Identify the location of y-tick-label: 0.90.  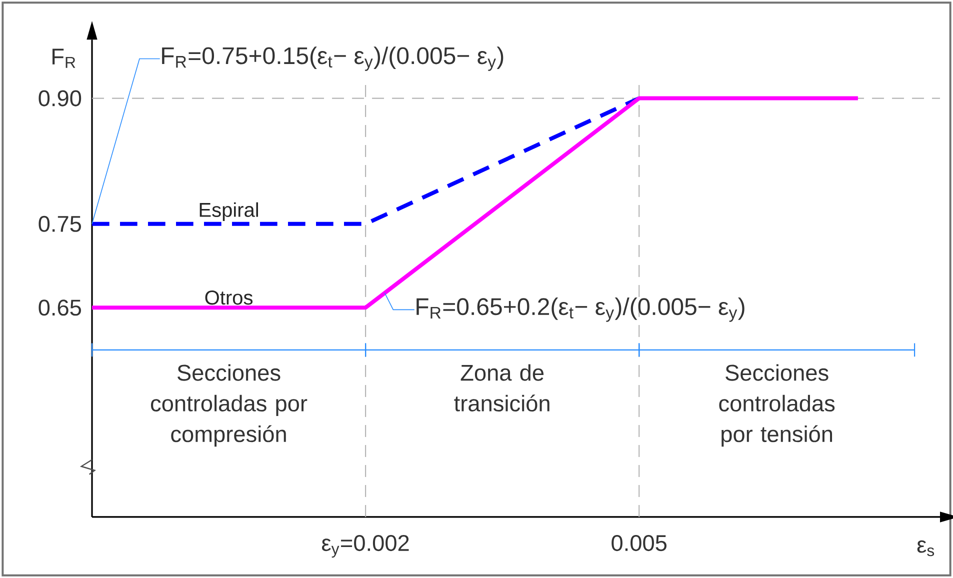
(60, 98).